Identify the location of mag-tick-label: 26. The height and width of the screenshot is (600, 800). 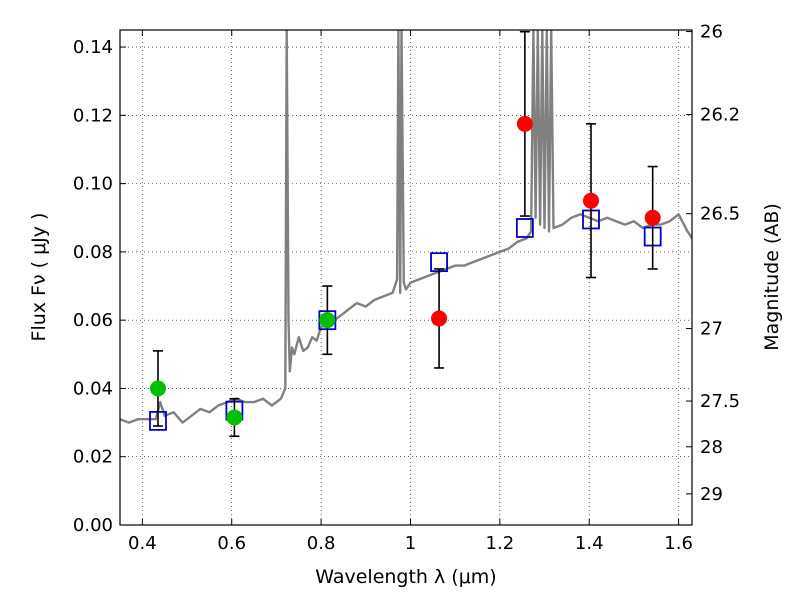
(711, 32).